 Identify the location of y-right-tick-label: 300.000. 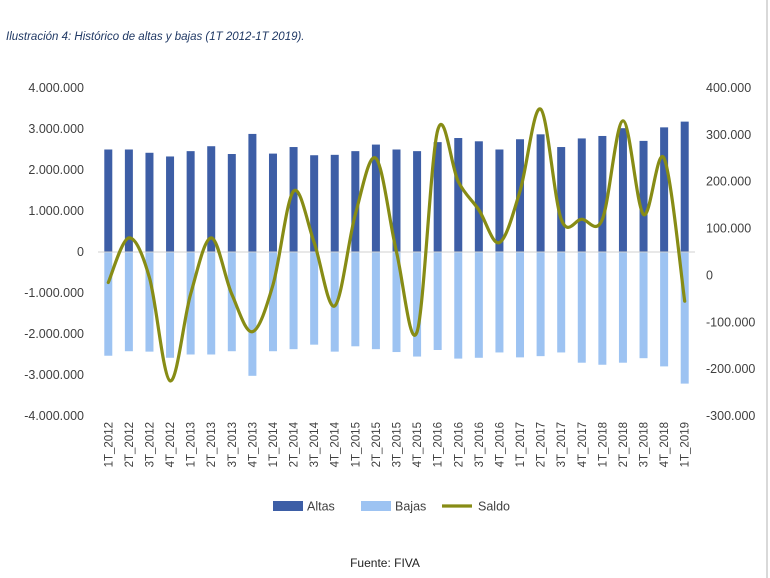
(728, 135).